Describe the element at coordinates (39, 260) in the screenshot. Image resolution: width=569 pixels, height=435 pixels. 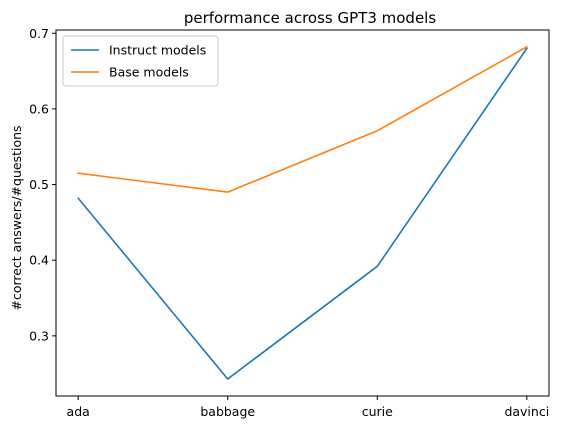
I see `y-tick-label: 0.4` at that location.